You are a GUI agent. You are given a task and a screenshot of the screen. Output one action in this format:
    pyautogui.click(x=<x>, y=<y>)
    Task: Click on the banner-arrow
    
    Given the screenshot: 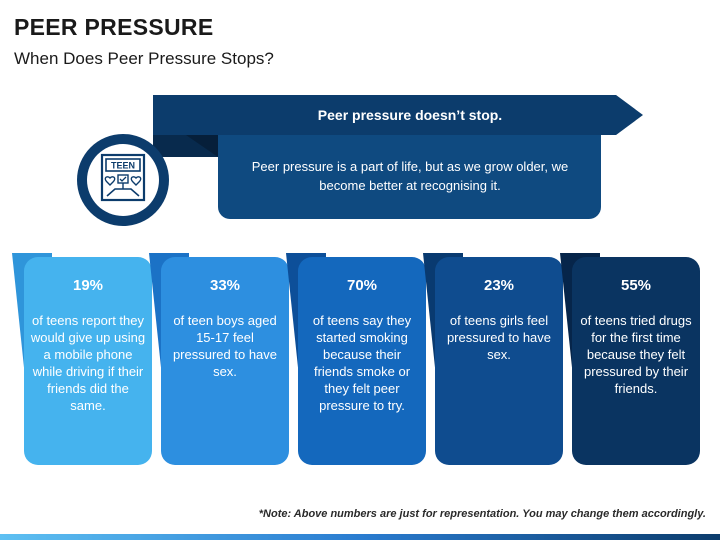 What is the action you would take?
    pyautogui.click(x=398, y=115)
    